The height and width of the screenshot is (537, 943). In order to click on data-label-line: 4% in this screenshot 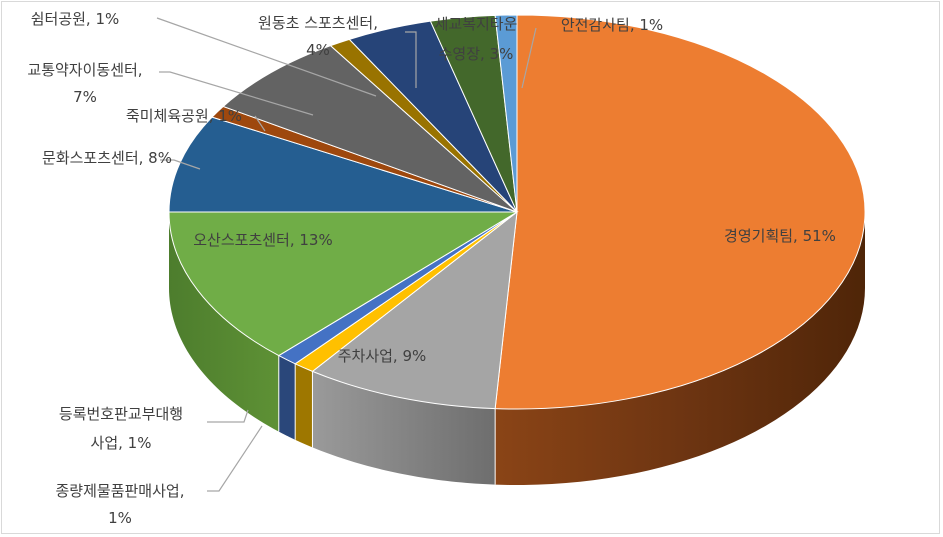, I will do `click(318, 50)`.